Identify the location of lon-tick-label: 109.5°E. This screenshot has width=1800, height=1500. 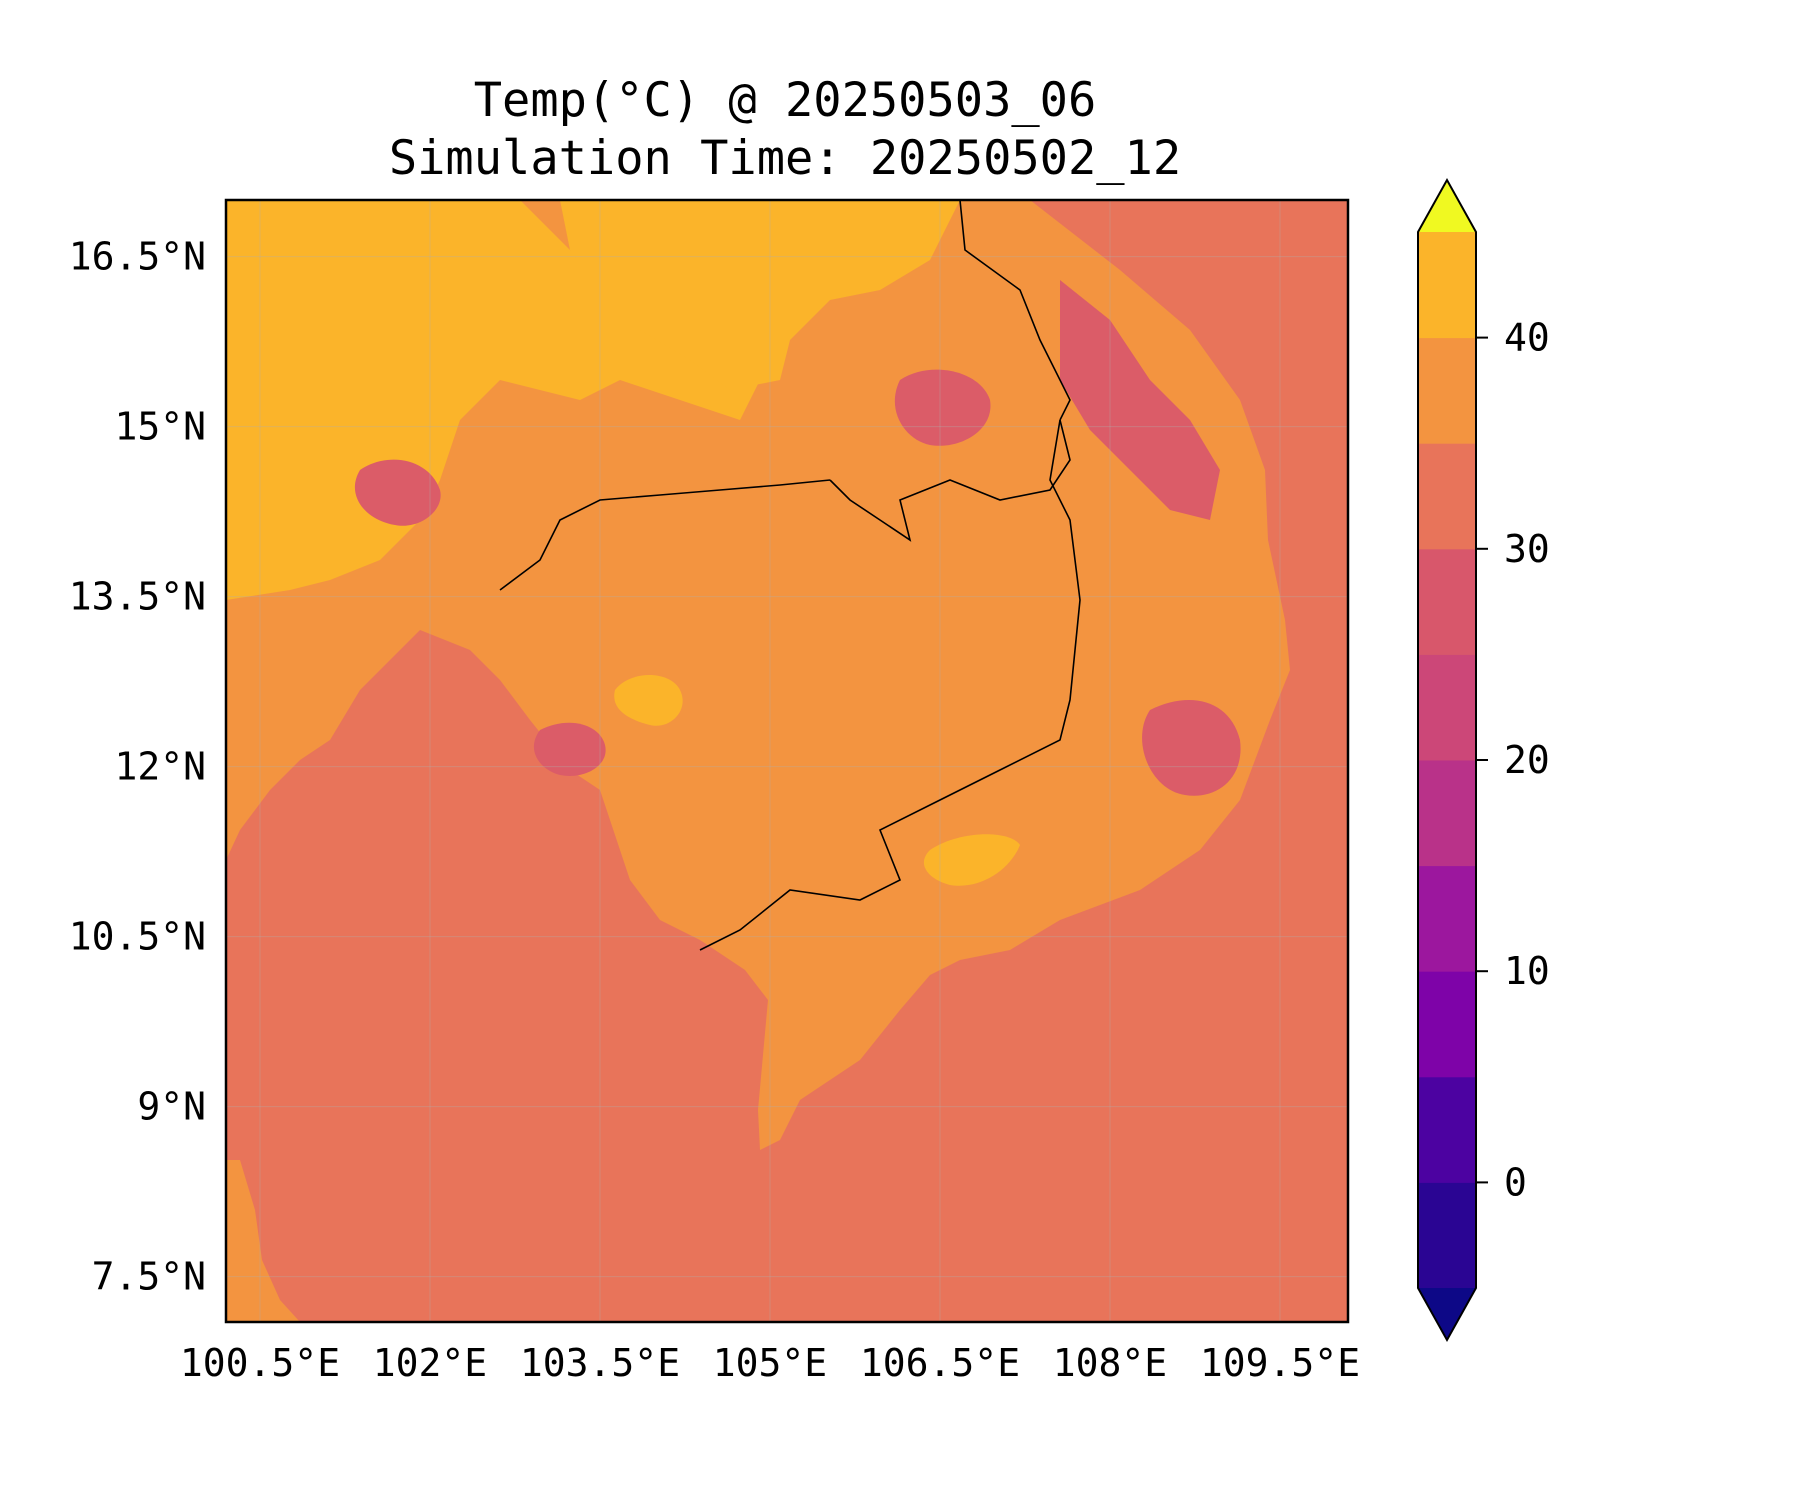
(1280, 1363).